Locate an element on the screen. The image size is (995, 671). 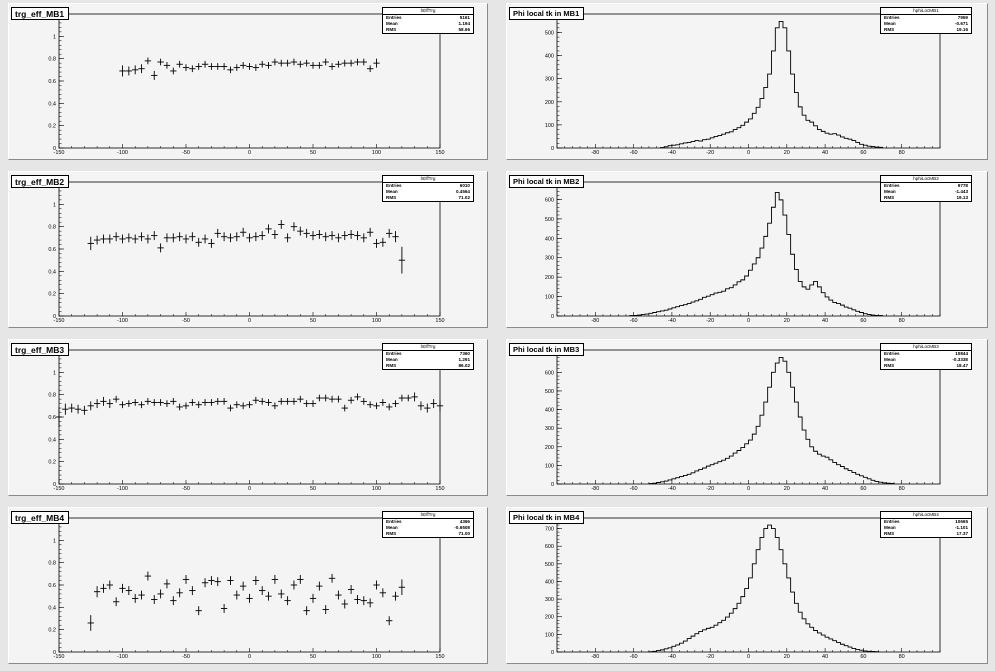
y-tick-label: 400 is located at coordinates (549, 582).